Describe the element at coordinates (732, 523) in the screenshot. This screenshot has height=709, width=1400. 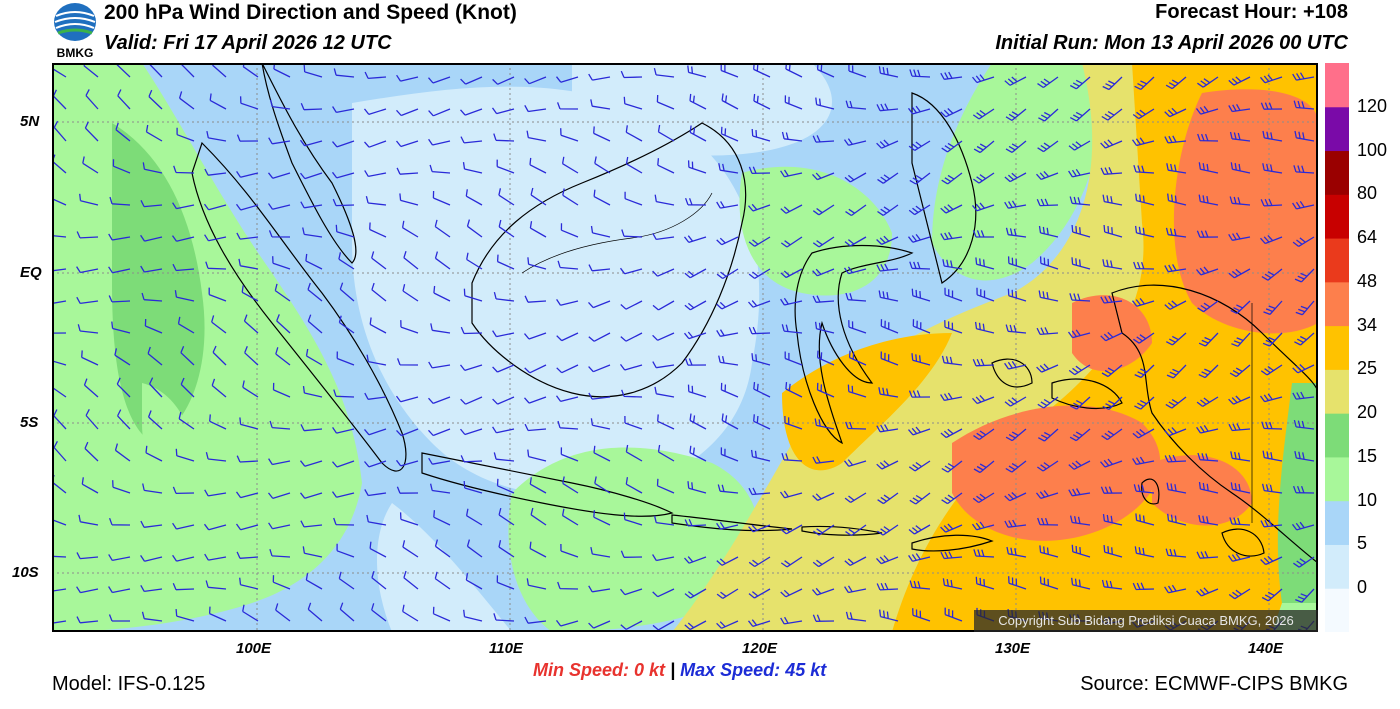
I see `lesser-sunda-coast` at that location.